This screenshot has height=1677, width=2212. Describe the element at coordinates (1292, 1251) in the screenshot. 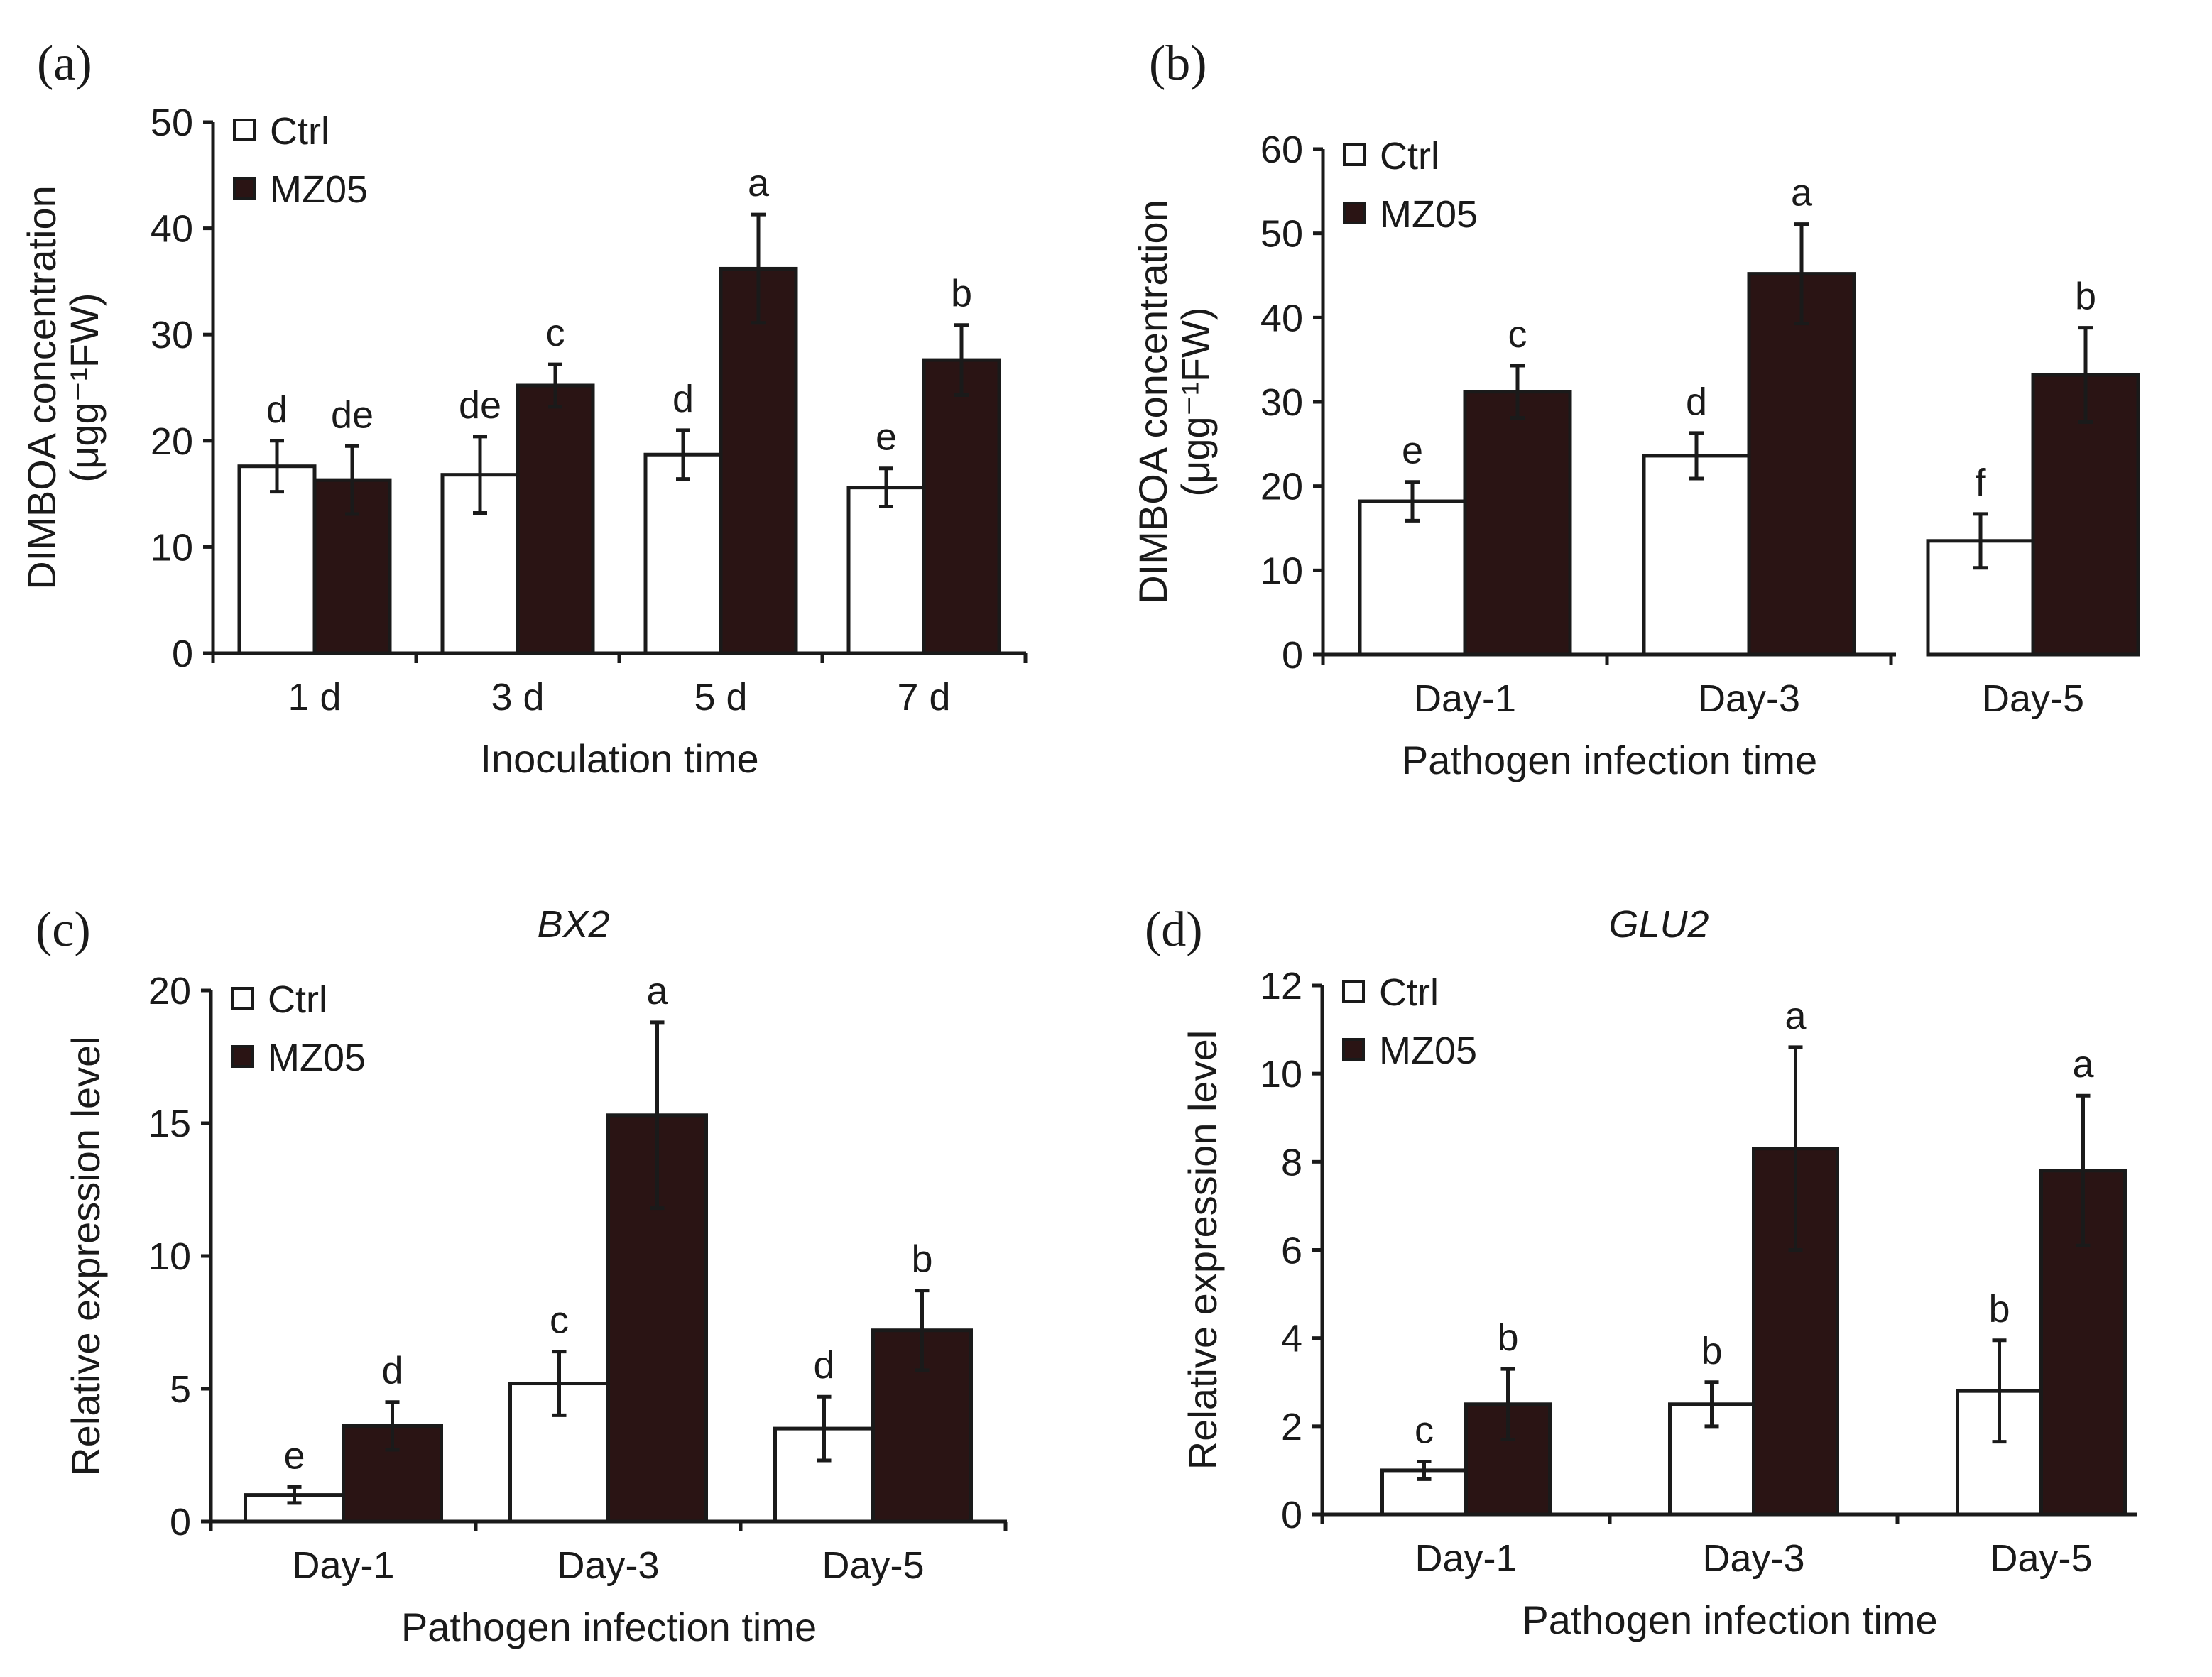

I see `y-tick-label: 6` at that location.